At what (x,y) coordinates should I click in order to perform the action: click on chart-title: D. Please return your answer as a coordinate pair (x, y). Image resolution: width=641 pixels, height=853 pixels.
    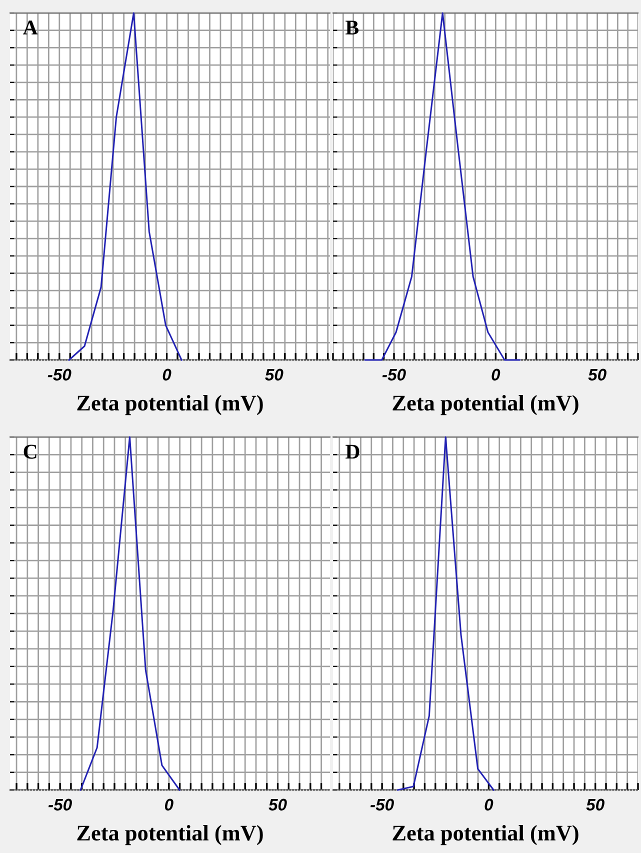
    Looking at the image, I should click on (353, 451).